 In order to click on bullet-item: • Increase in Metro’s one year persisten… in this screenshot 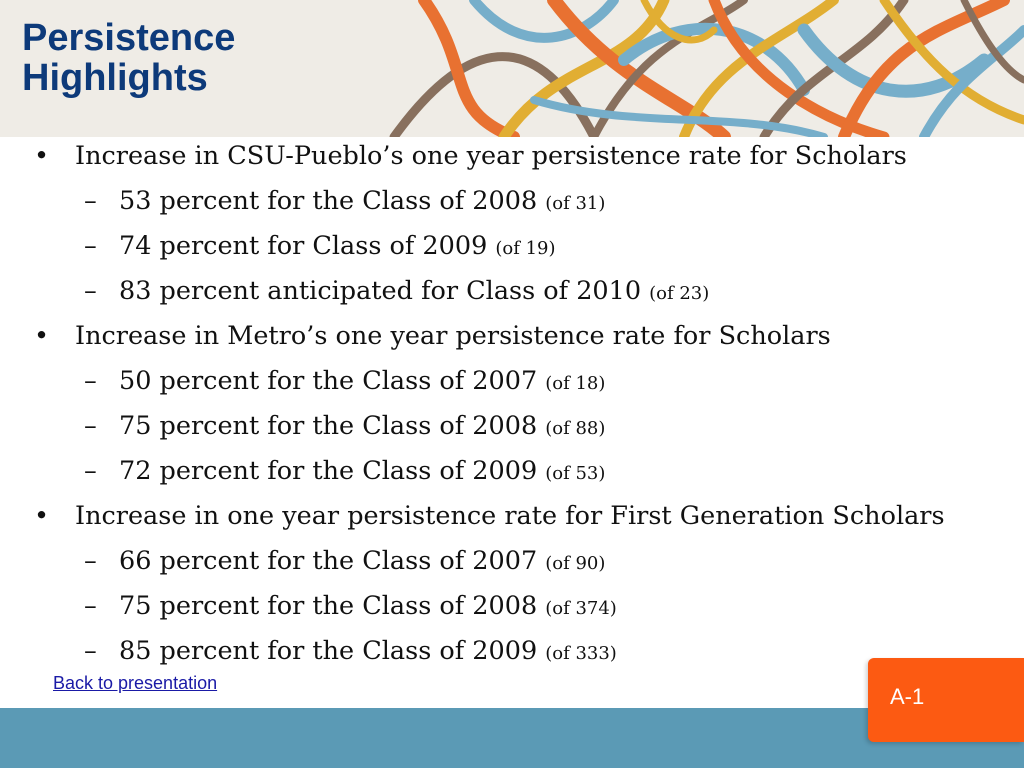, I will do `click(515, 336)`.